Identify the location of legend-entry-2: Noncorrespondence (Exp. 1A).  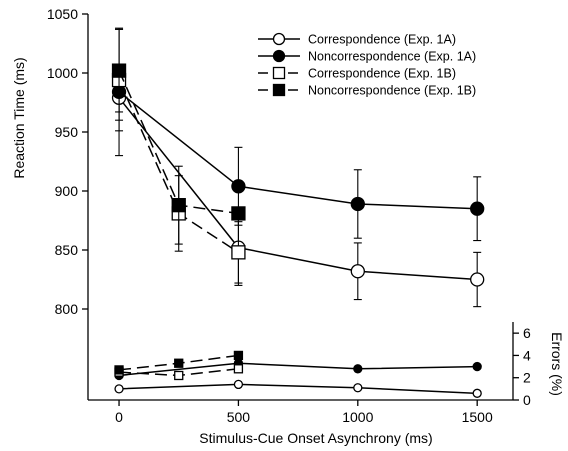
(367, 57).